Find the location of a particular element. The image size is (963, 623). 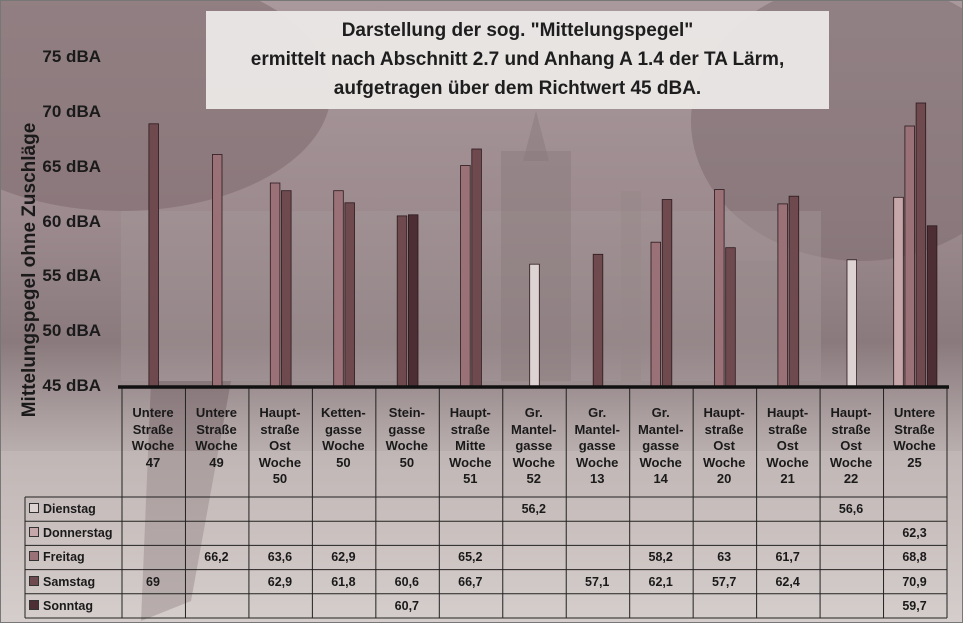

bar-dienstag is located at coordinates (534, 325).